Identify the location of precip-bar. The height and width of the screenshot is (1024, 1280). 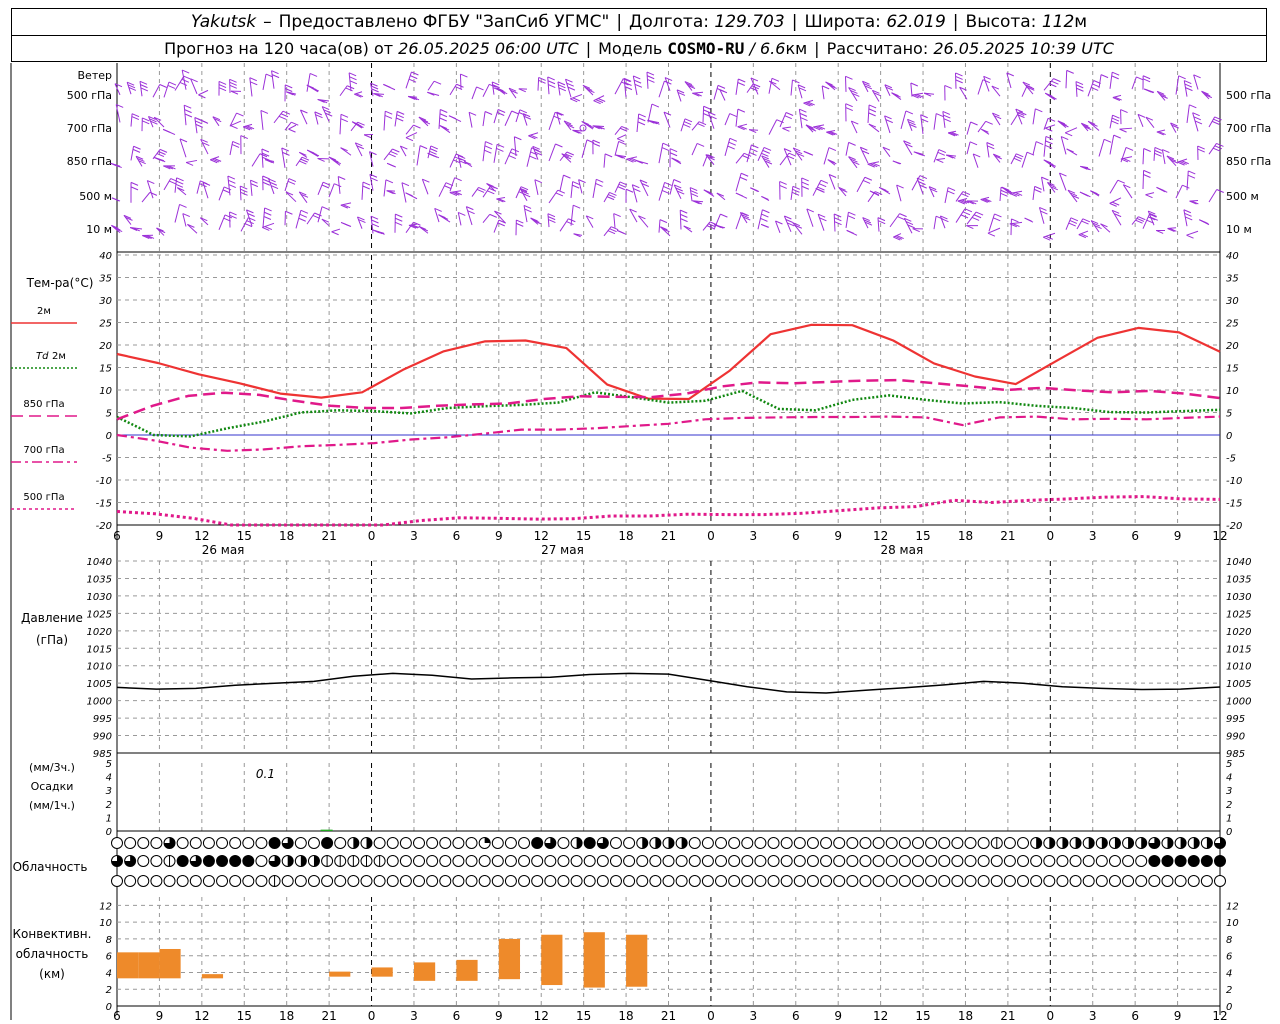
(326, 830).